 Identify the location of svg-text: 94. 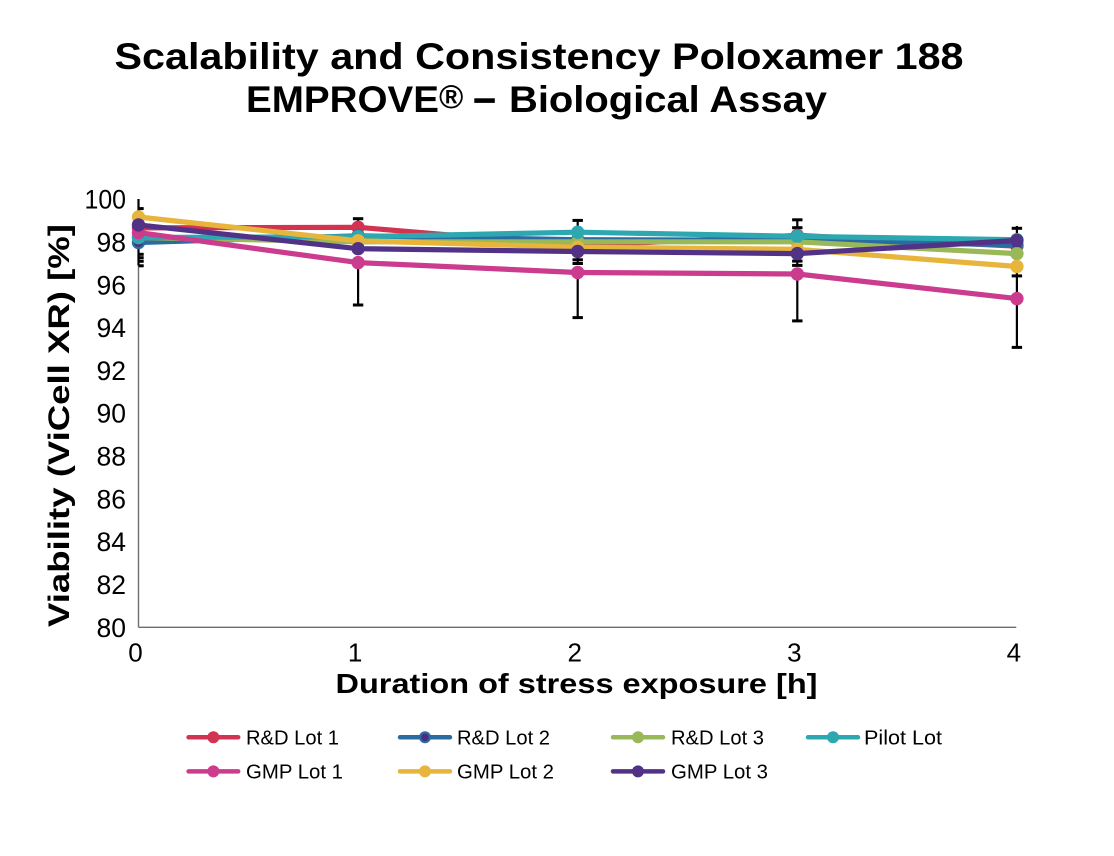
(112, 328).